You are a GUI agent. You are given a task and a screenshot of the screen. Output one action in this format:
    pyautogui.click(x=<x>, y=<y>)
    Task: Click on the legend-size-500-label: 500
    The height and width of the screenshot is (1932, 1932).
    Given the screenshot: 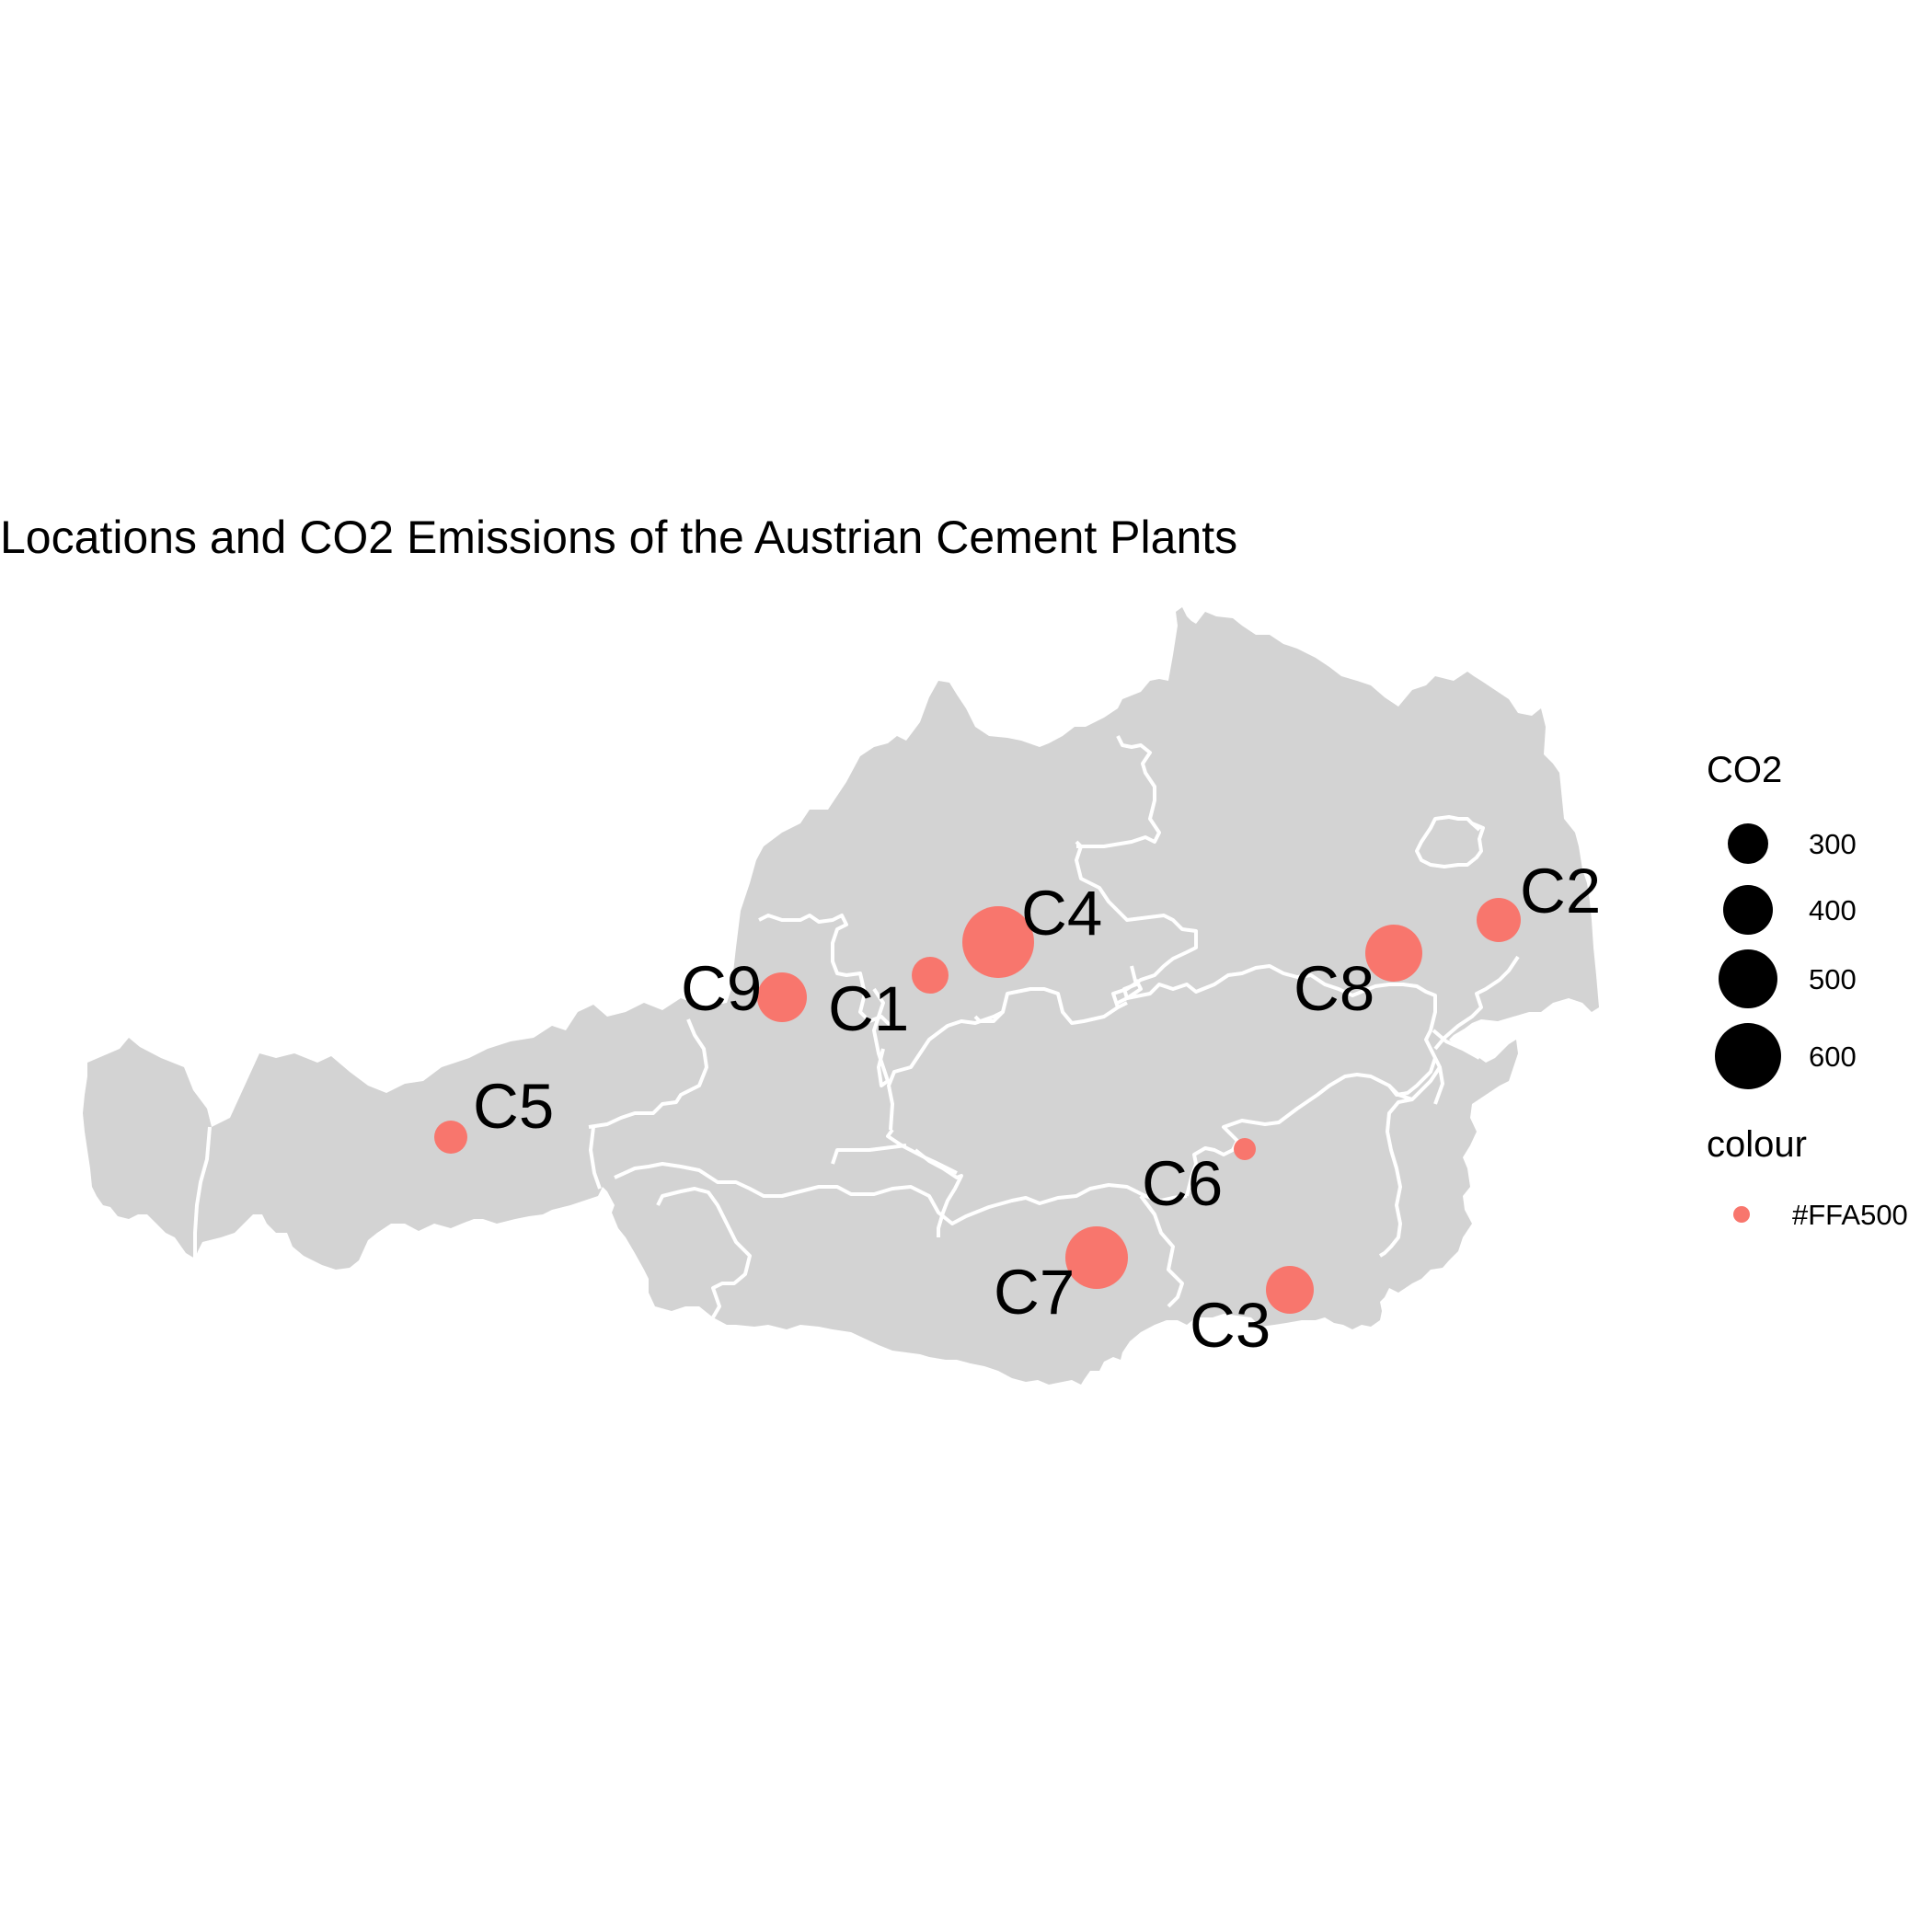 What is the action you would take?
    pyautogui.click(x=1833, y=979)
    